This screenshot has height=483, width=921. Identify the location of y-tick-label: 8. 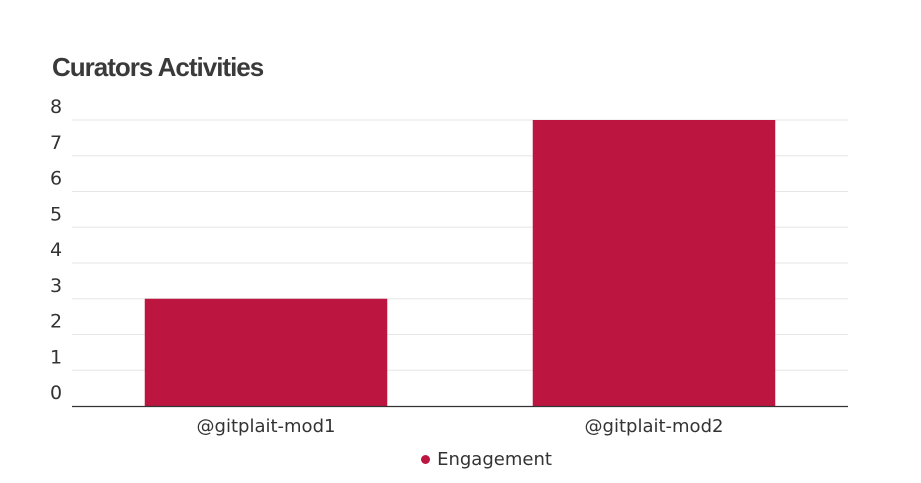
(56, 107).